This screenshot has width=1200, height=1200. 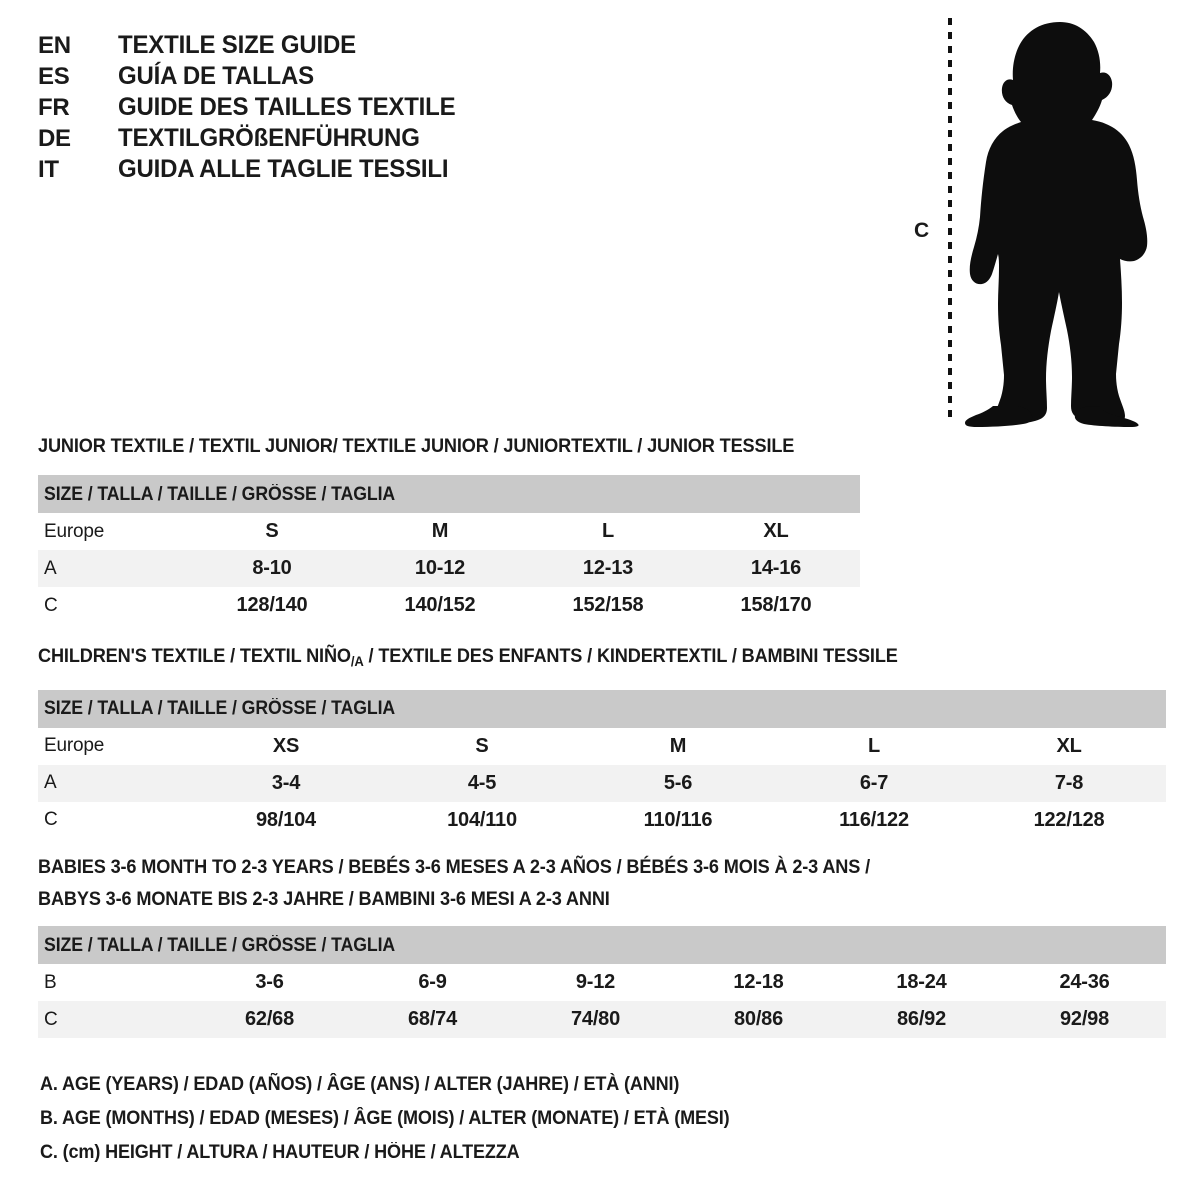 What do you see at coordinates (608, 568) in the screenshot?
I see `cell: 12-13` at bounding box center [608, 568].